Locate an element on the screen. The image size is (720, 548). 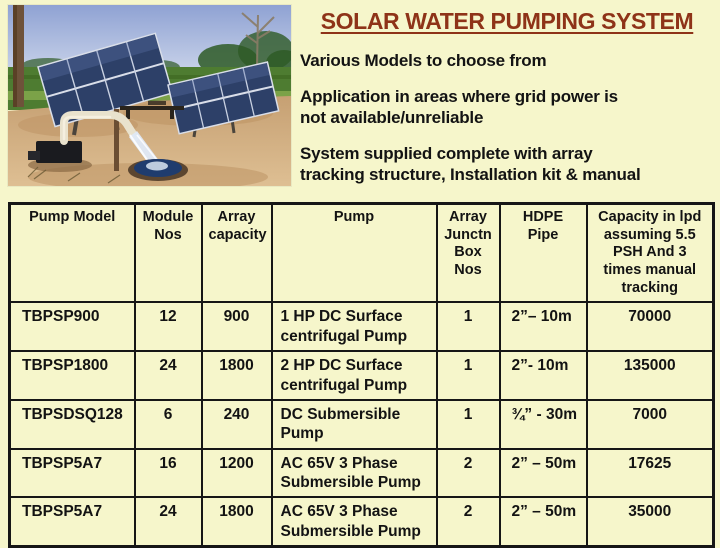
photo-pump-box is located at coordinates (60, 156).